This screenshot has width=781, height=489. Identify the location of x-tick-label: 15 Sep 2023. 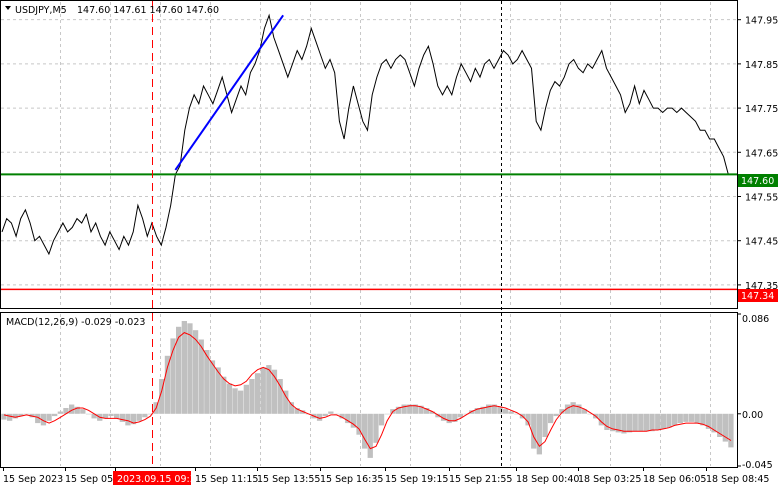
(33, 479).